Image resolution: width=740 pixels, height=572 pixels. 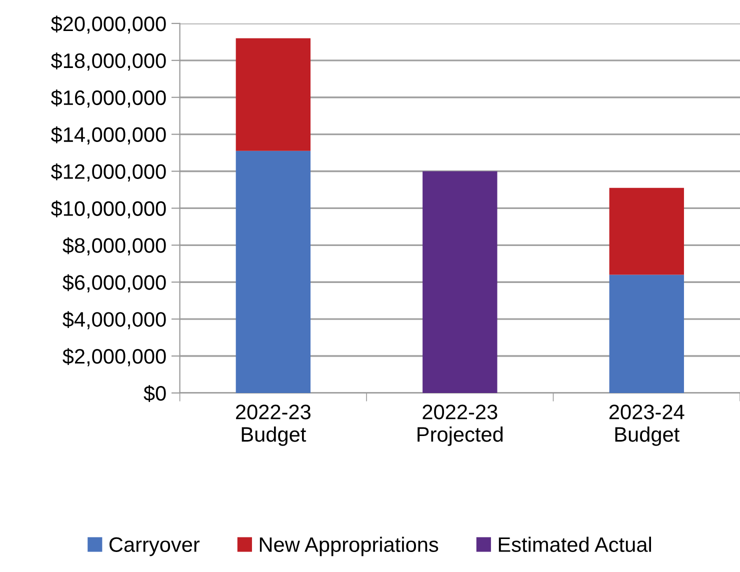 What do you see at coordinates (155, 546) in the screenshot?
I see `legend-label: Carryover` at bounding box center [155, 546].